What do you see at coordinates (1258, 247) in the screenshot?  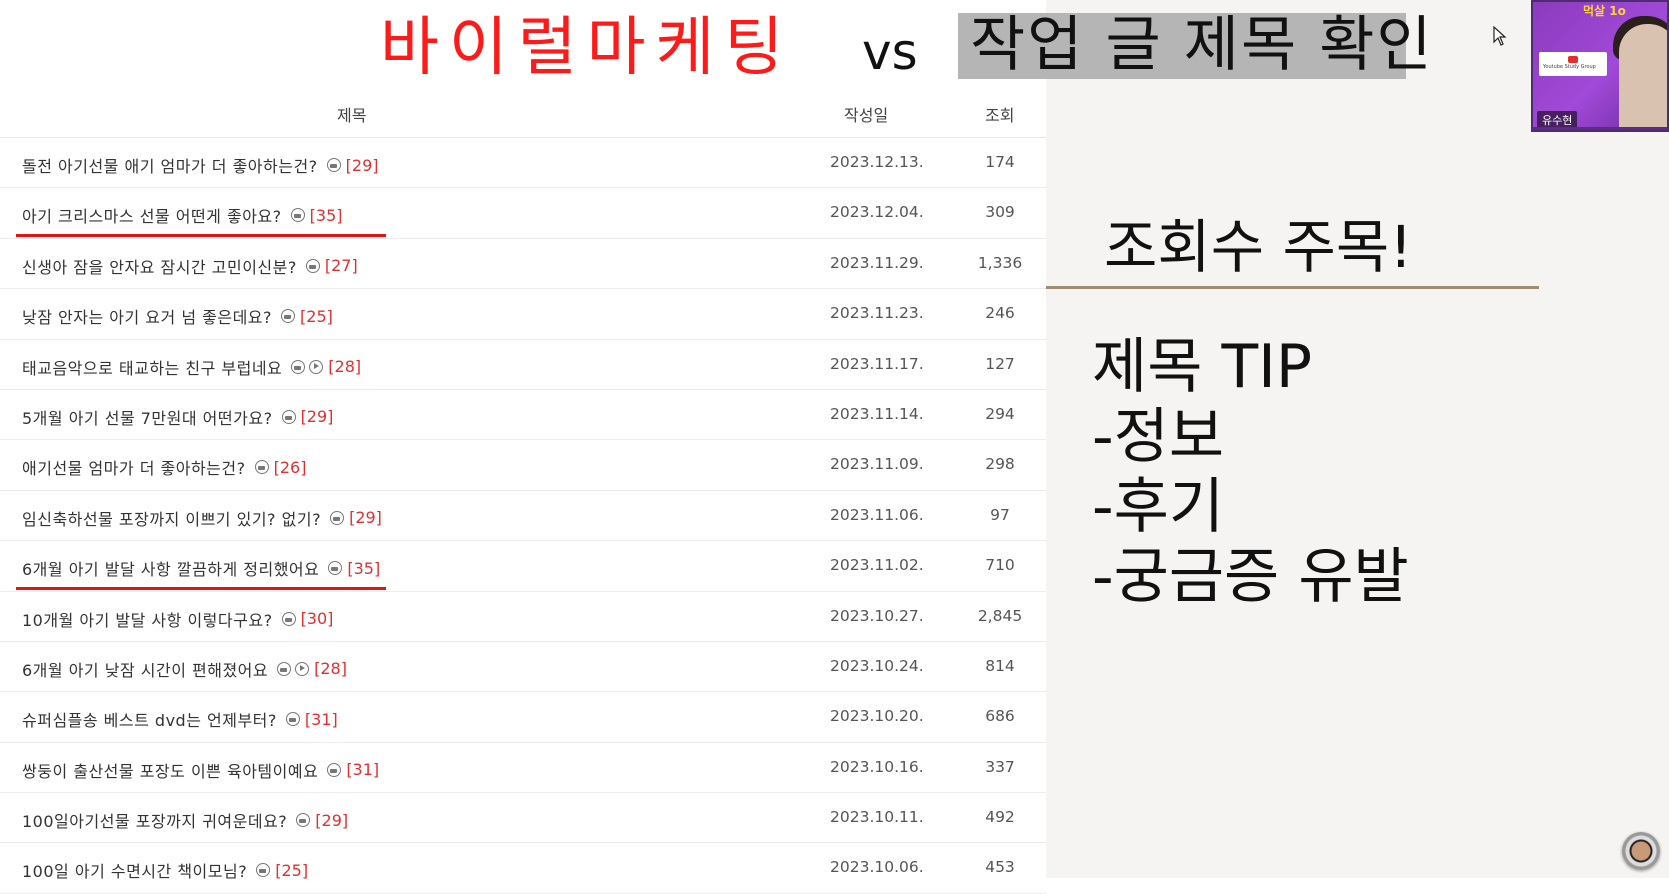 I see `side-headline: 조회수 주목!` at bounding box center [1258, 247].